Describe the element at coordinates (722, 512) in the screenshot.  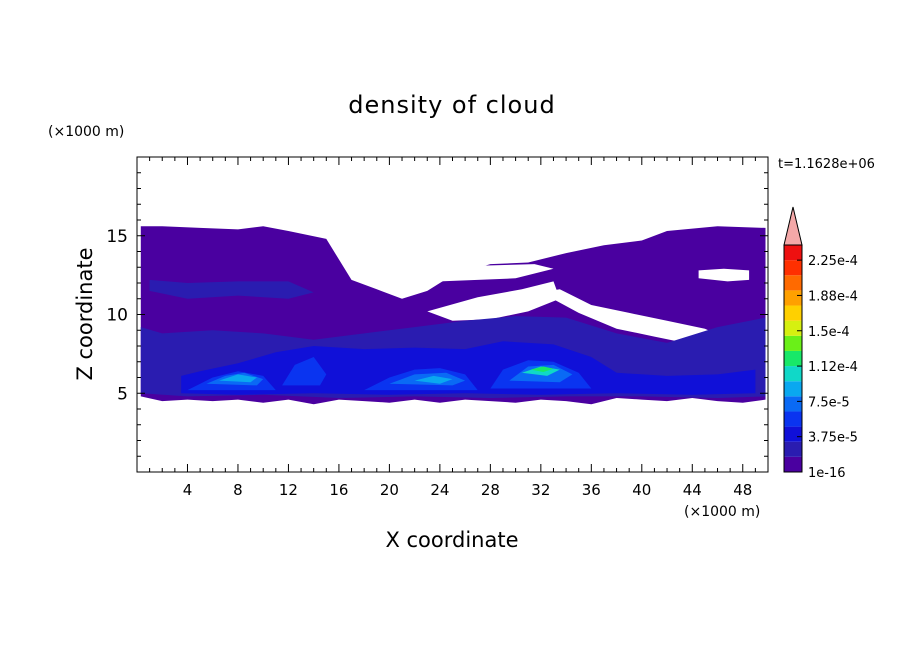
I see `x-unit-label: (×1000 m)` at that location.